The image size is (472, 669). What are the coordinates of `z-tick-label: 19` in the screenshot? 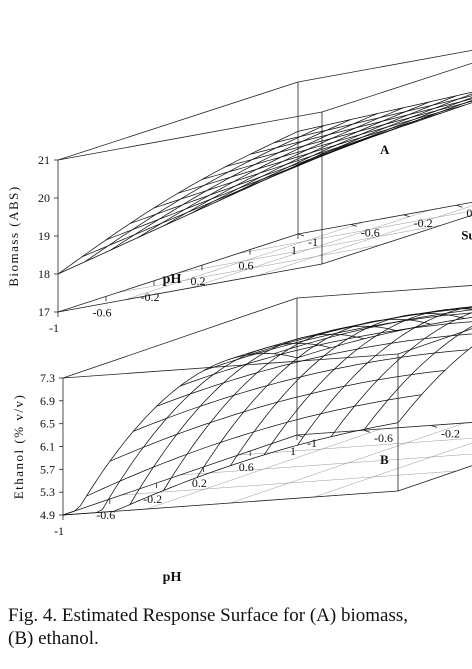 It's located at (44, 236).